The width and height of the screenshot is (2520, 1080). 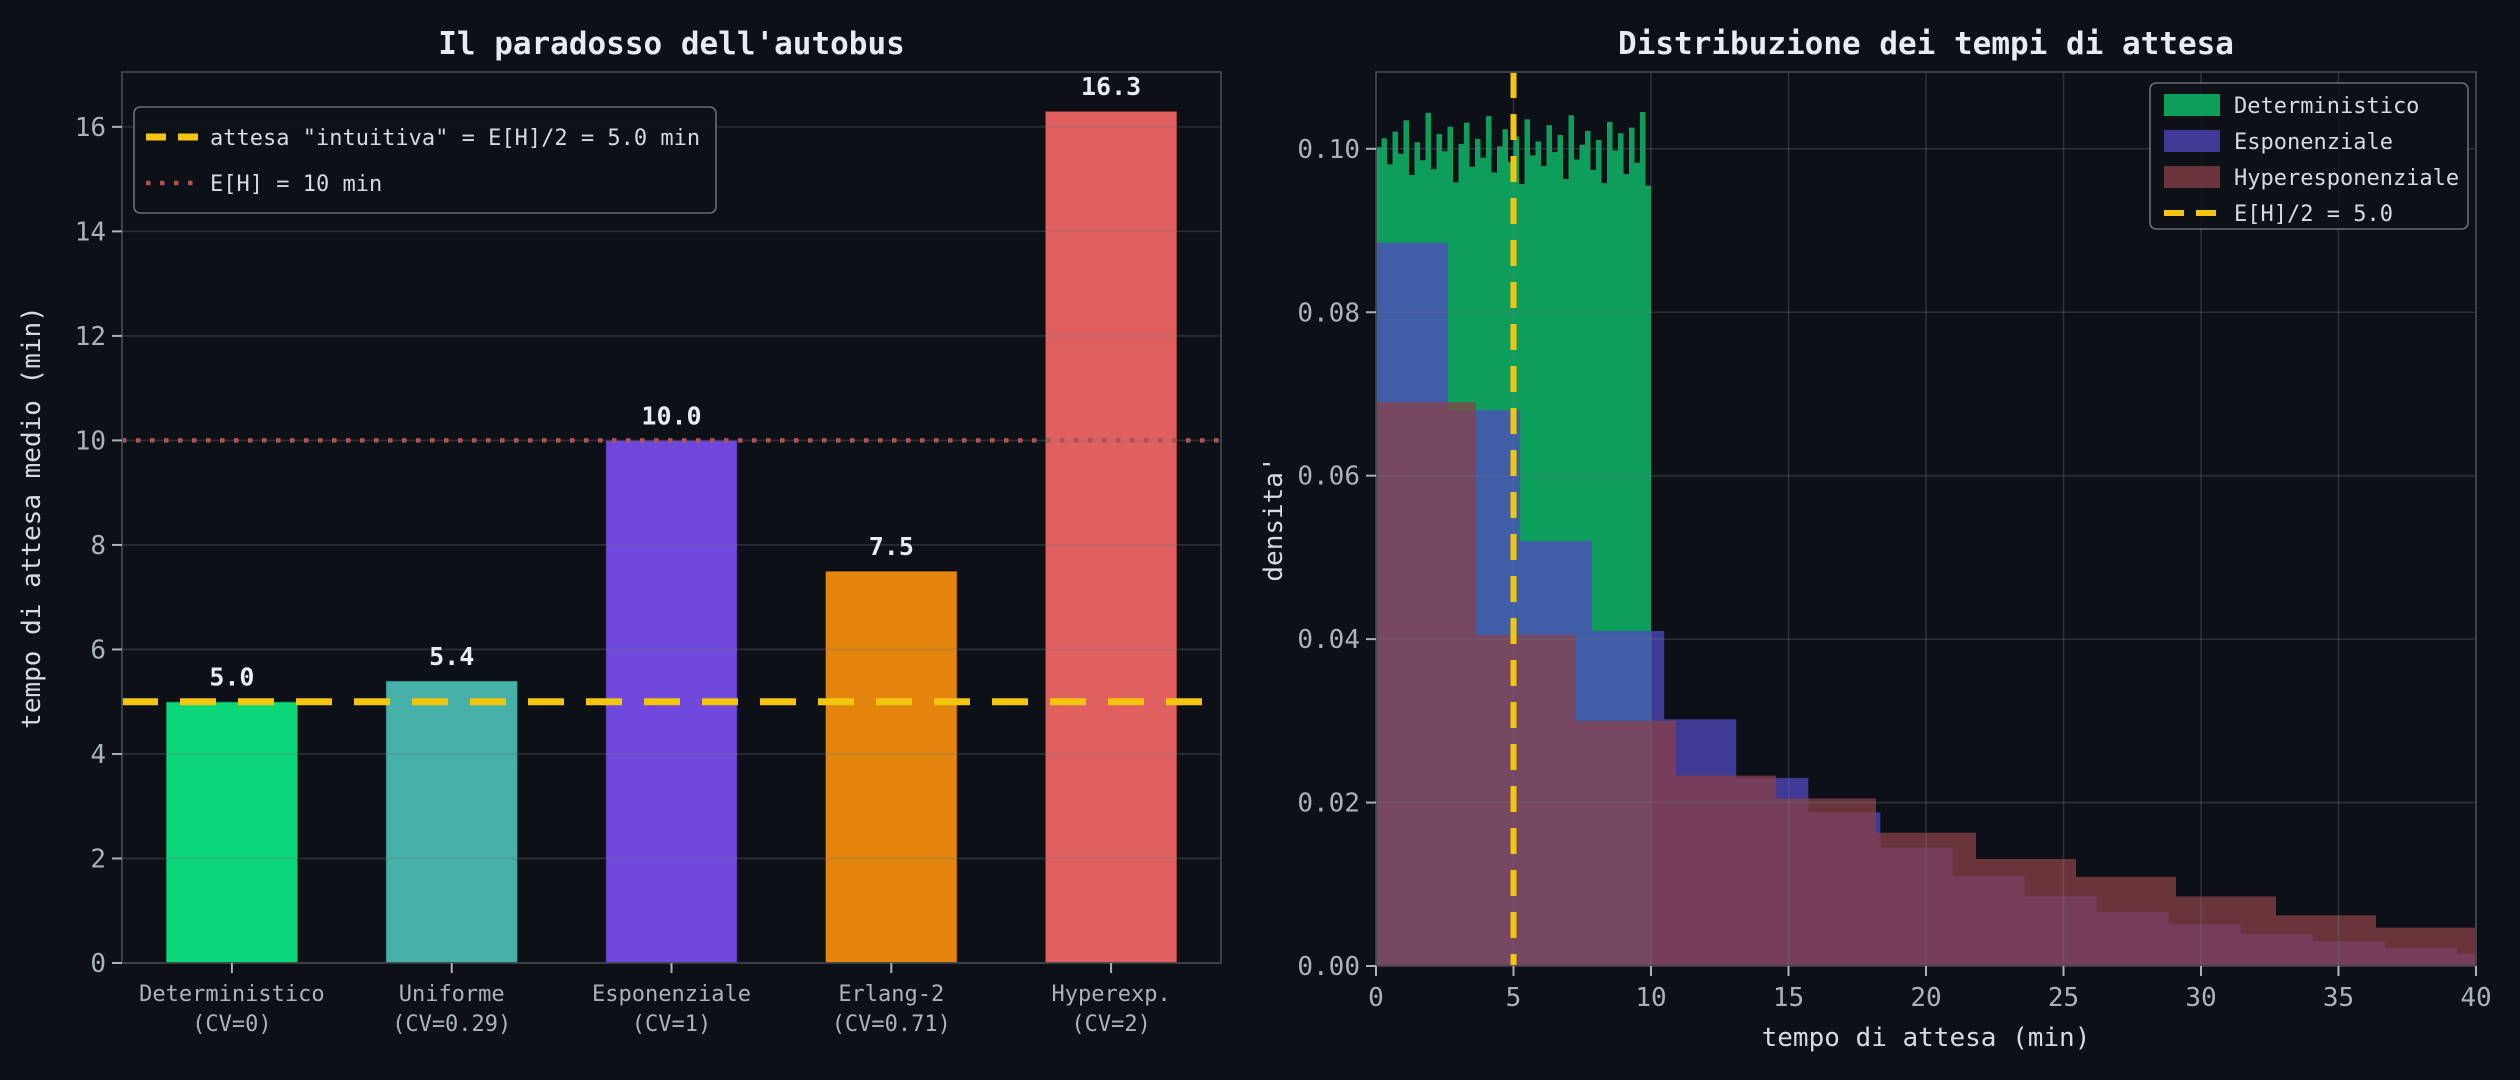 I want to click on y-tick-label: 2, so click(x=98, y=859).